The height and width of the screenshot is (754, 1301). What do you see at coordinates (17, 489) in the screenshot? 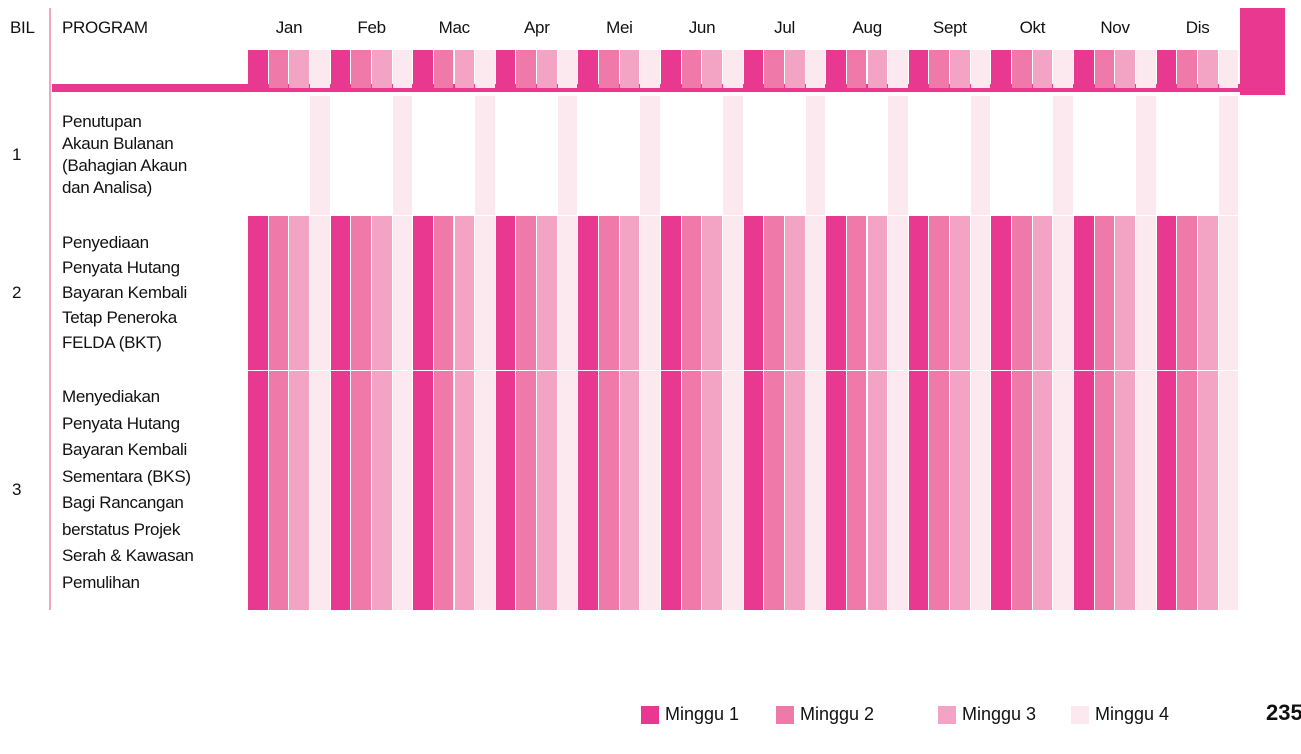
I see `bil-cell: 3` at bounding box center [17, 489].